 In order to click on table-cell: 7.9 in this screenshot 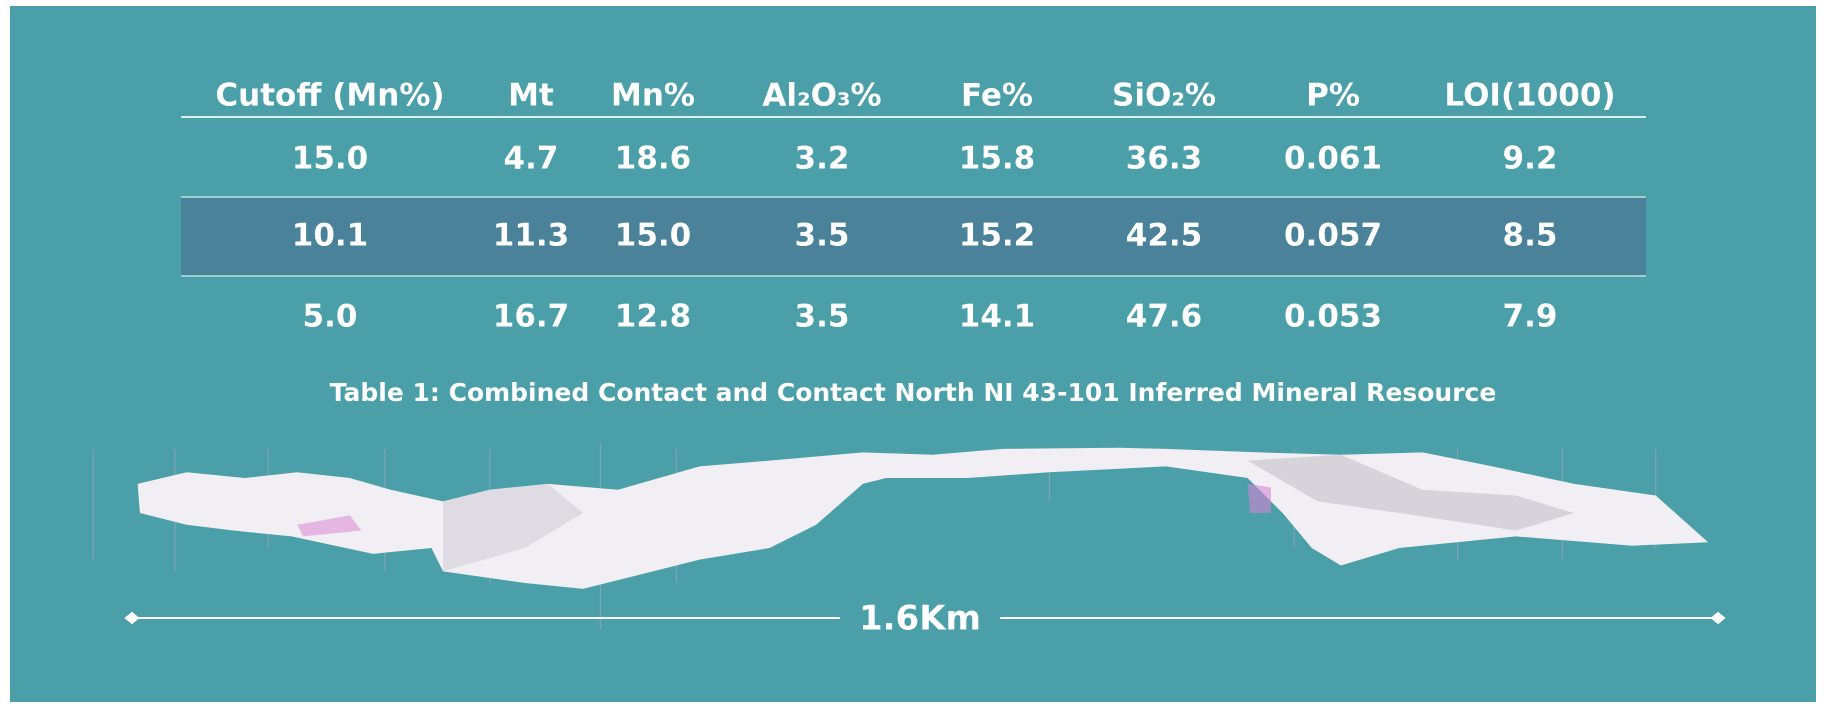, I will do `click(1530, 317)`.